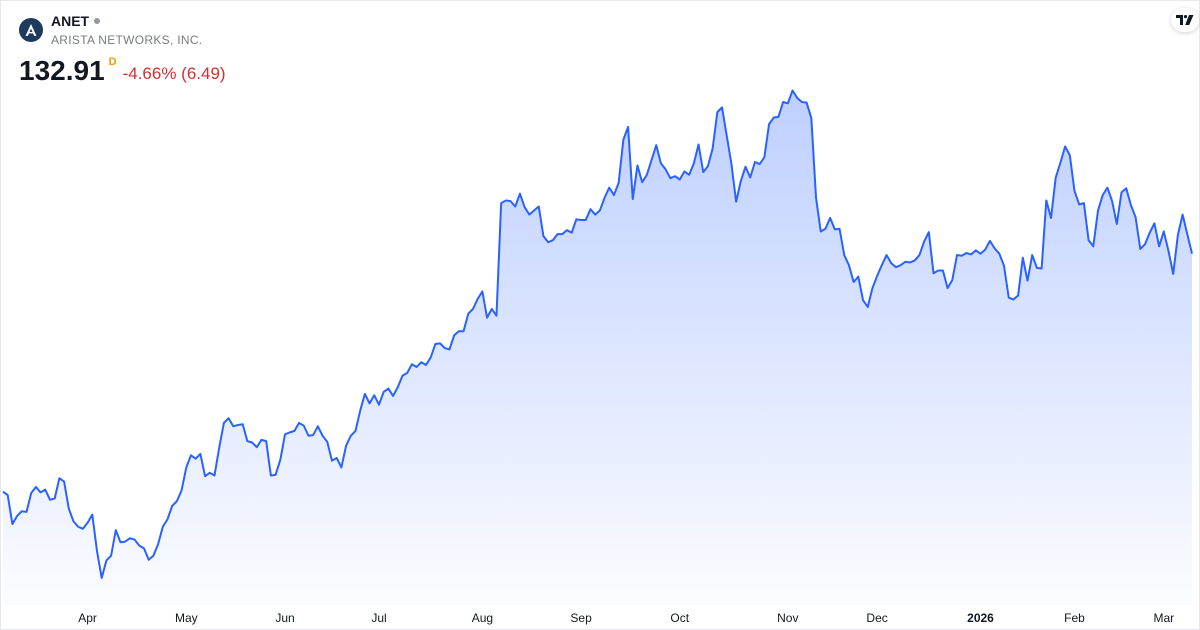 This screenshot has width=1200, height=630. What do you see at coordinates (31, 30) in the screenshot?
I see `arista-logo-icon` at bounding box center [31, 30].